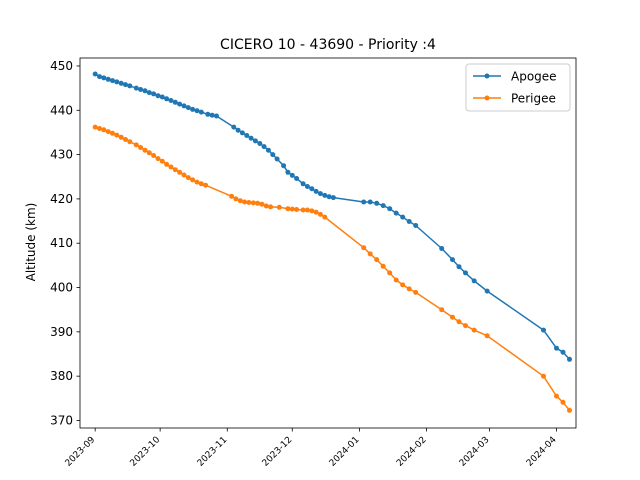 The height and width of the screenshot is (480, 640). Describe the element at coordinates (31, 242) in the screenshot. I see `y-axis-label: Altitude (km)` at that location.